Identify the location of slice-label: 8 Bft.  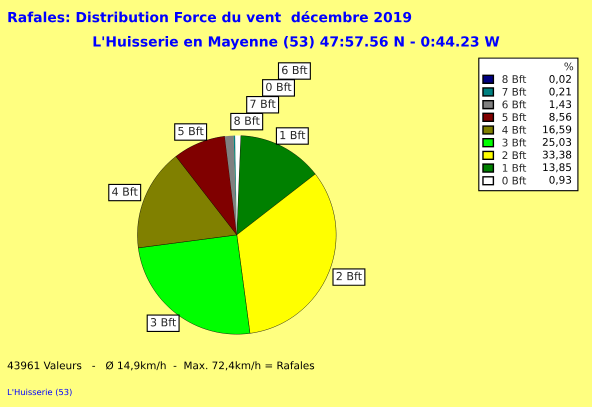
(247, 120).